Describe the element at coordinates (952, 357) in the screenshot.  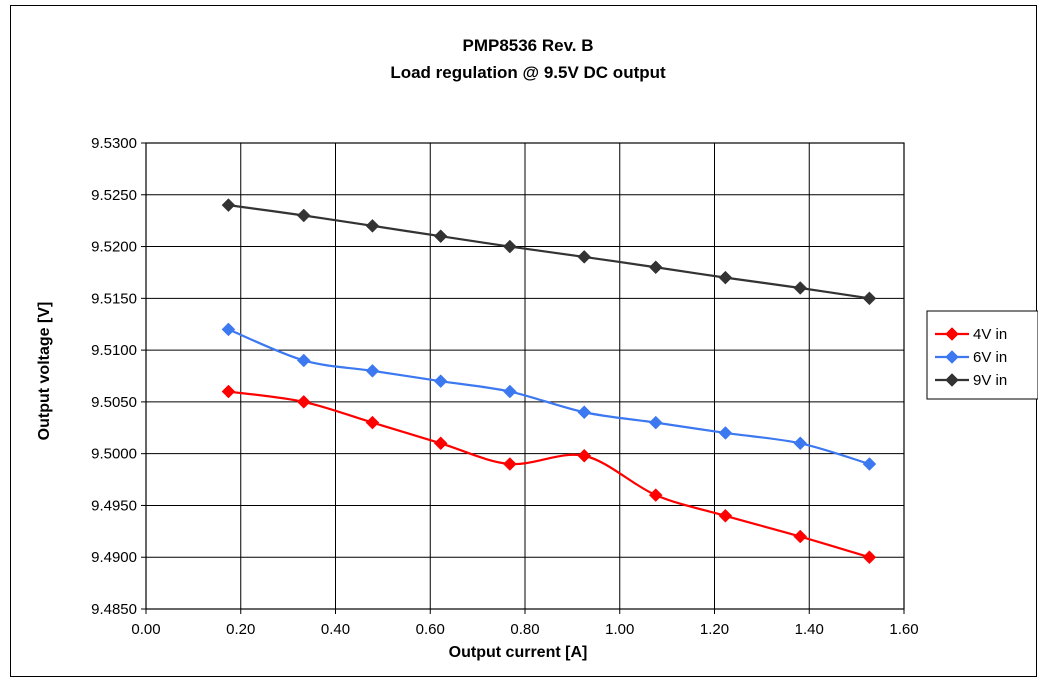
I see `legend-marker-6v-in` at that location.